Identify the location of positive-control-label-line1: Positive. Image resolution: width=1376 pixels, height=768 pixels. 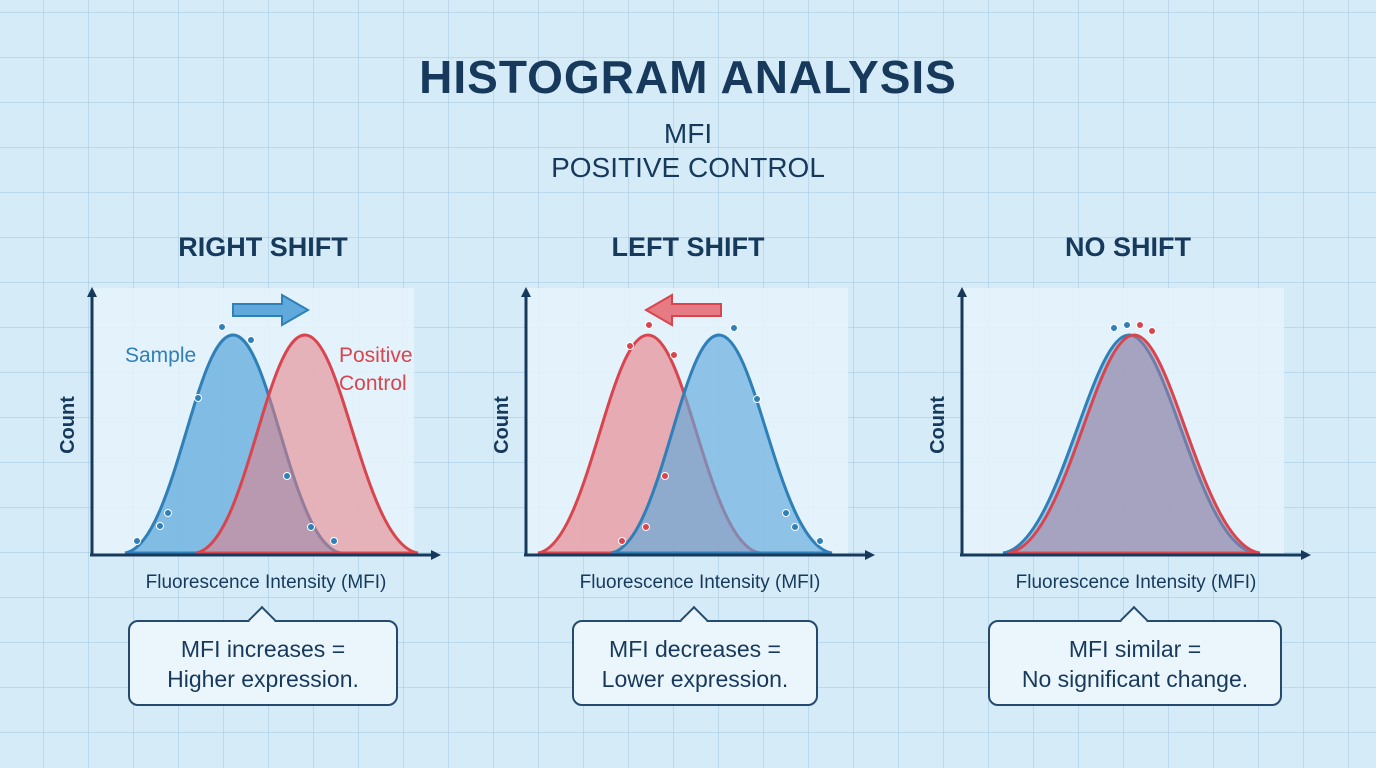
(376, 355).